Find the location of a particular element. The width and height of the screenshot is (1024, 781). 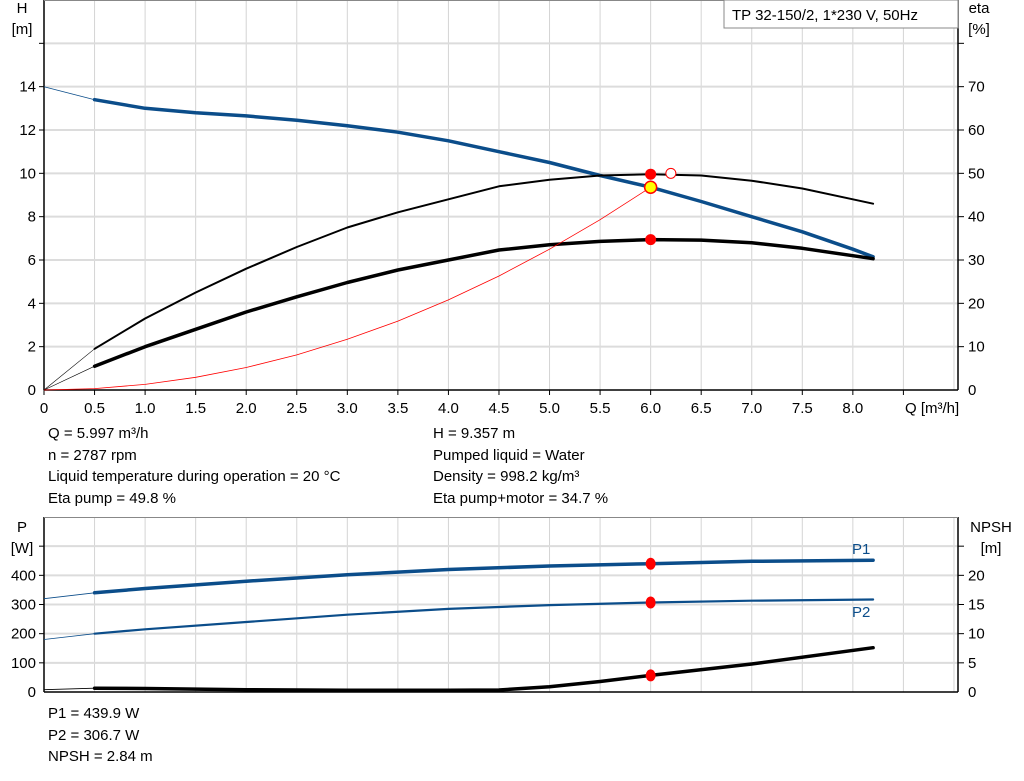

y-right-tick-label: 60 is located at coordinates (976, 130).